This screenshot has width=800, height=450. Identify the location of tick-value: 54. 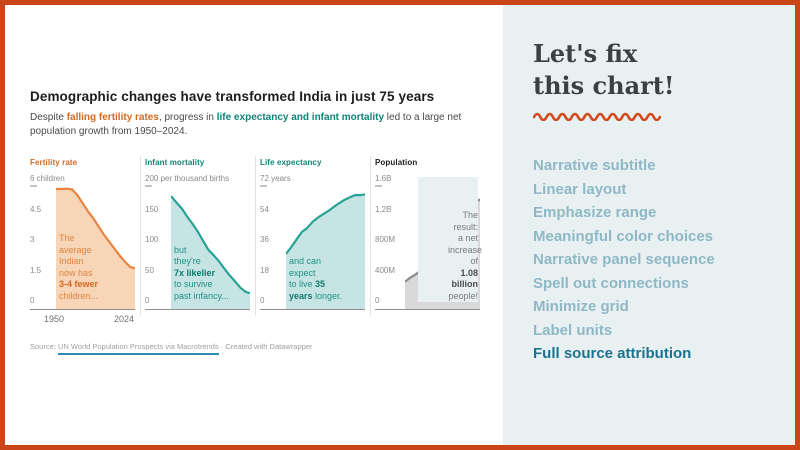
(264, 209).